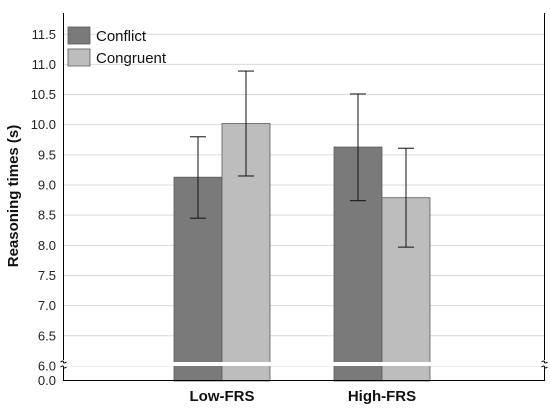 This screenshot has width=550, height=409. What do you see at coordinates (303, 396) in the screenshot?
I see `category-labels: Low-FRS High-FRS` at bounding box center [303, 396].